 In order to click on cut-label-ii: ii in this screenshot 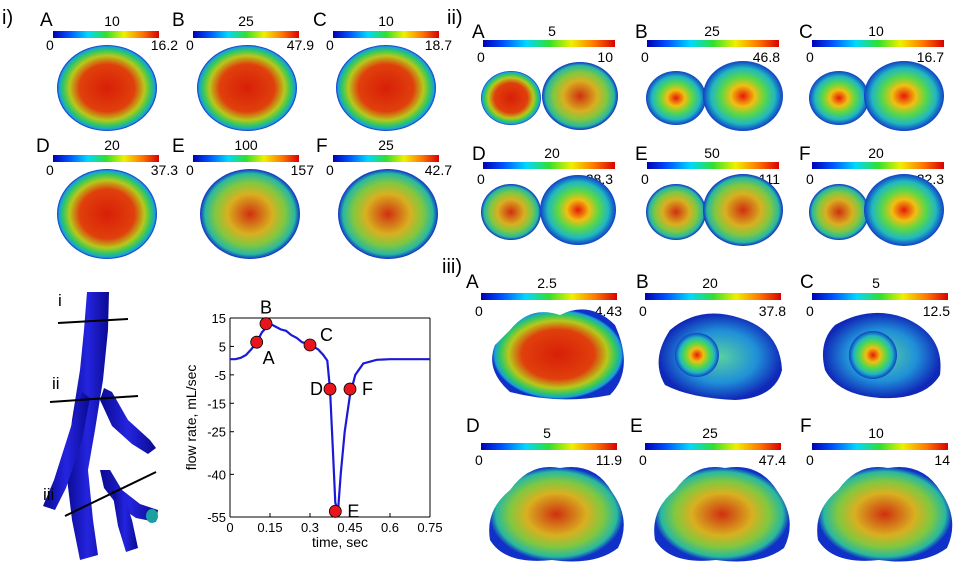, I will do `click(56, 383)`.